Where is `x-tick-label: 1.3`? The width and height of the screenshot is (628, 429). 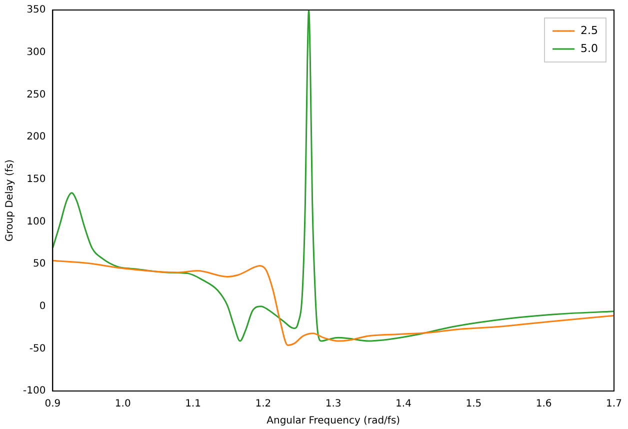
x-tick-label: 1.3 is located at coordinates (333, 404).